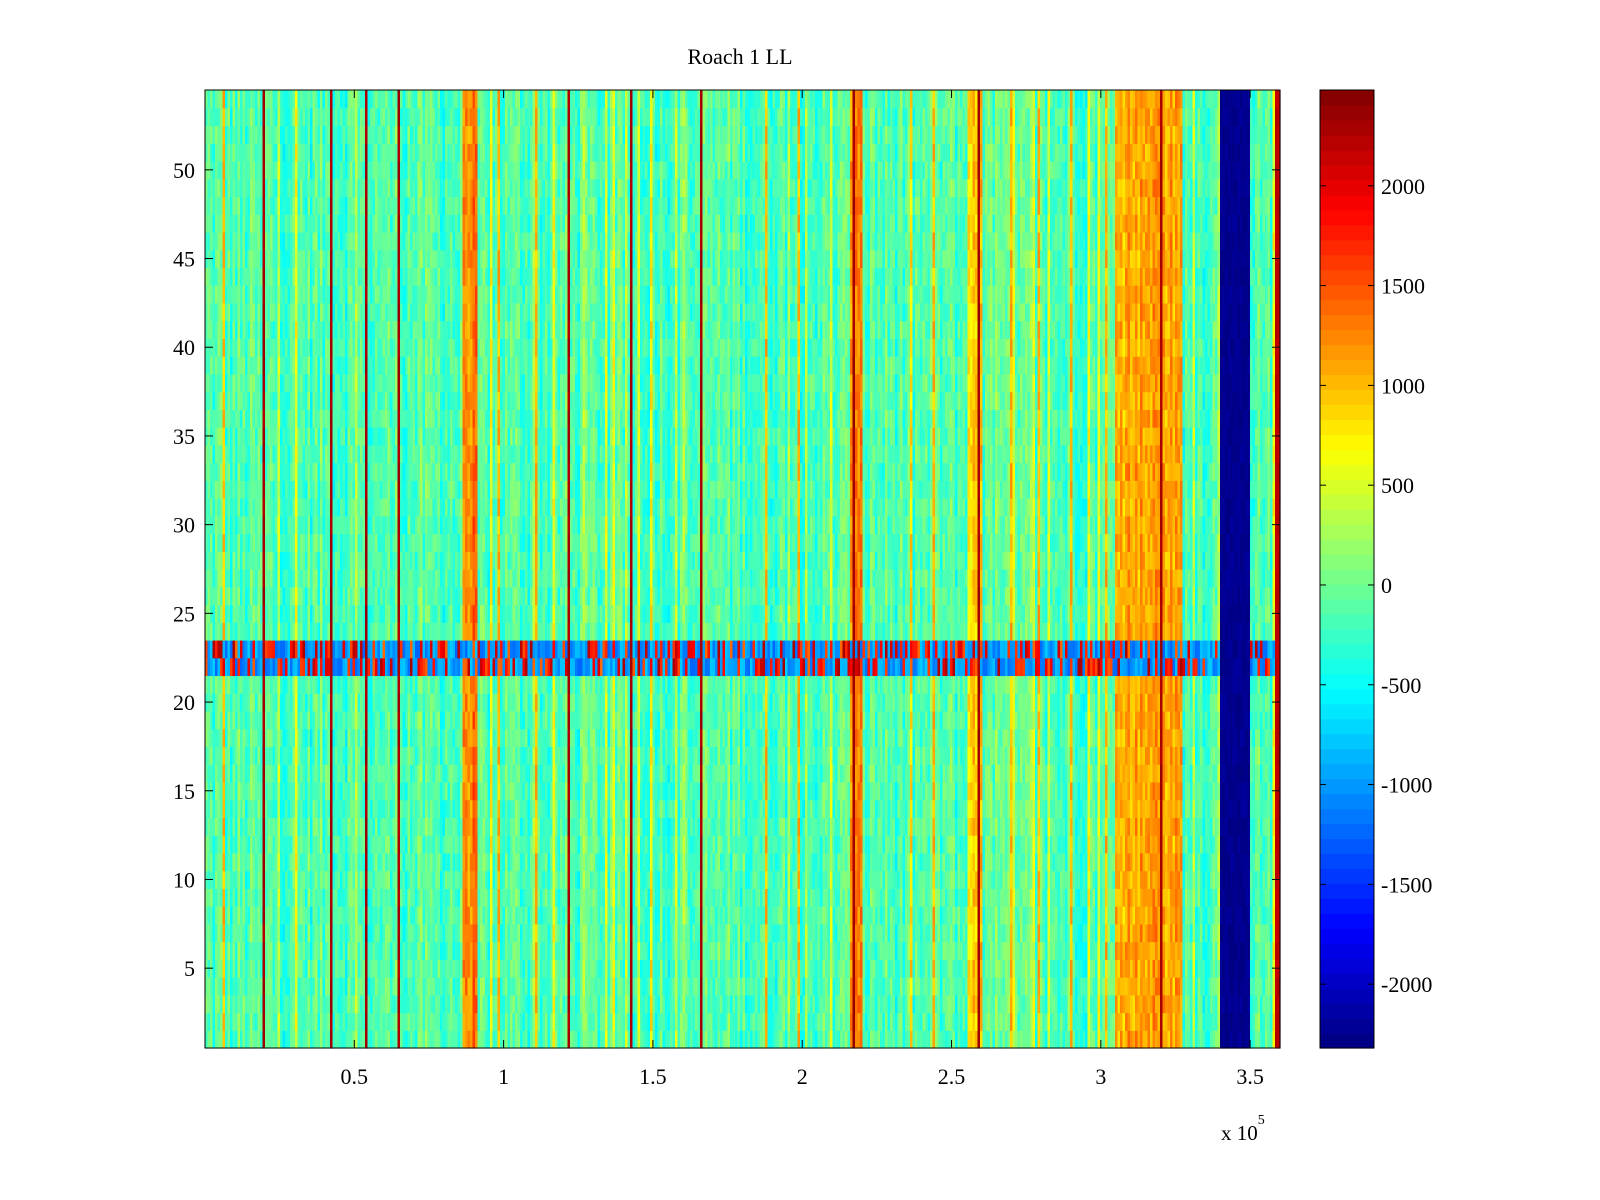  Describe the element at coordinates (739, 56) in the screenshot. I see `chart-title: Roach 1 LL` at that location.